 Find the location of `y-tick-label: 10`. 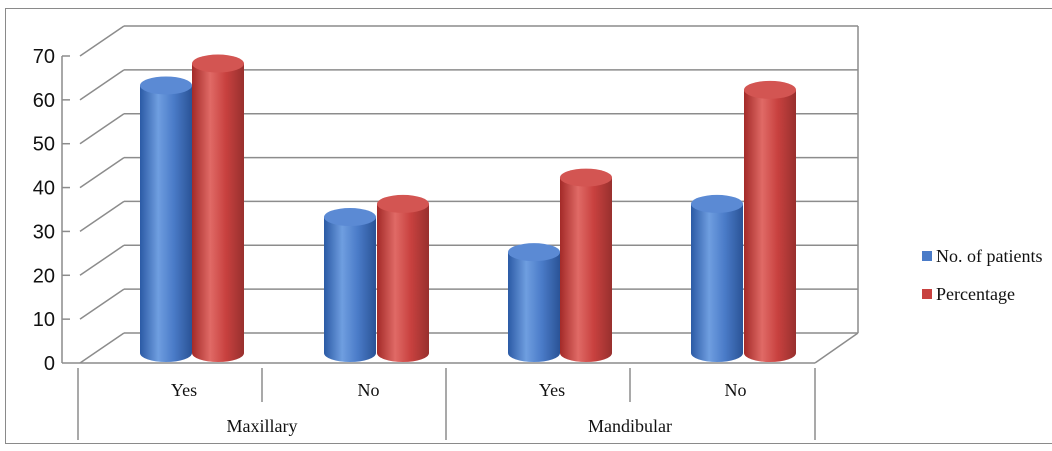

y-tick-label: 10 is located at coordinates (44, 320).